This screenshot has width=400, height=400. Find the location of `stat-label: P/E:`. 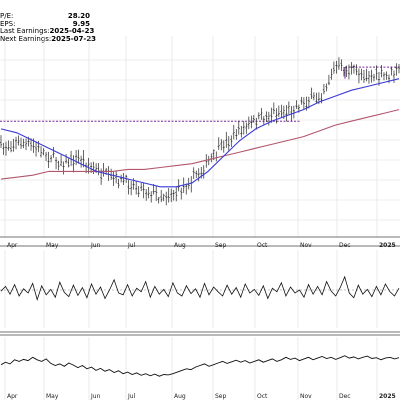

stat-label: P/E: is located at coordinates (7, 16).